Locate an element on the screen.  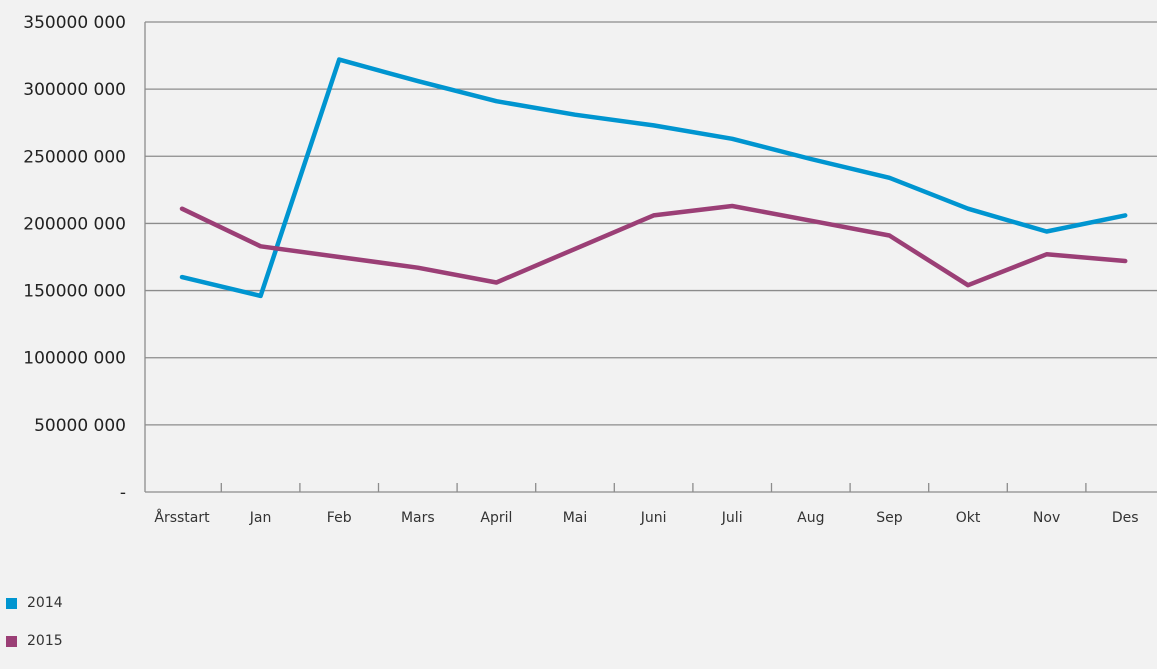
x-tick-label: Nov is located at coordinates (1046, 518).